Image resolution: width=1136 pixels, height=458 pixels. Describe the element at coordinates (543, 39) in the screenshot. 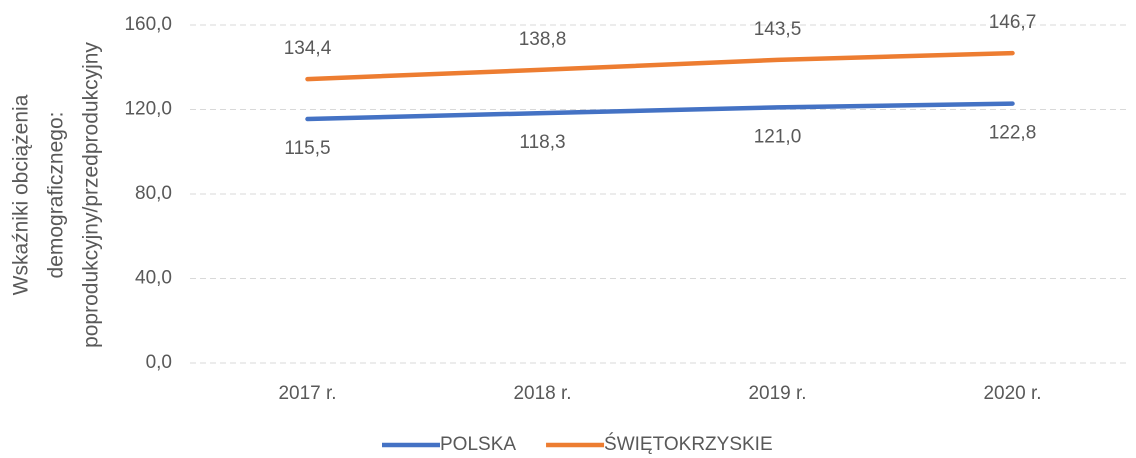

I see `data-label: 138,8` at that location.